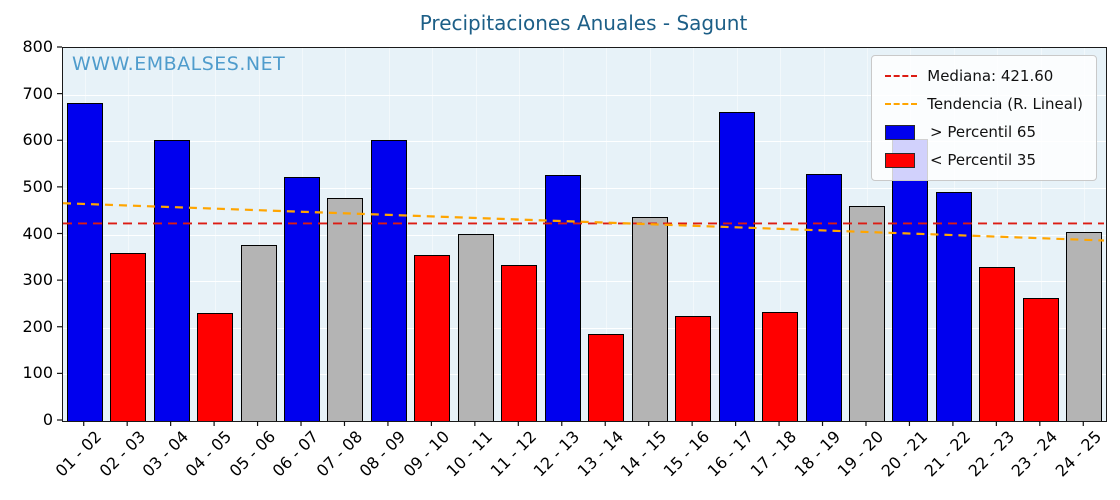 The image size is (1120, 500). I want to click on y-tick-label: 500, so click(37, 186).